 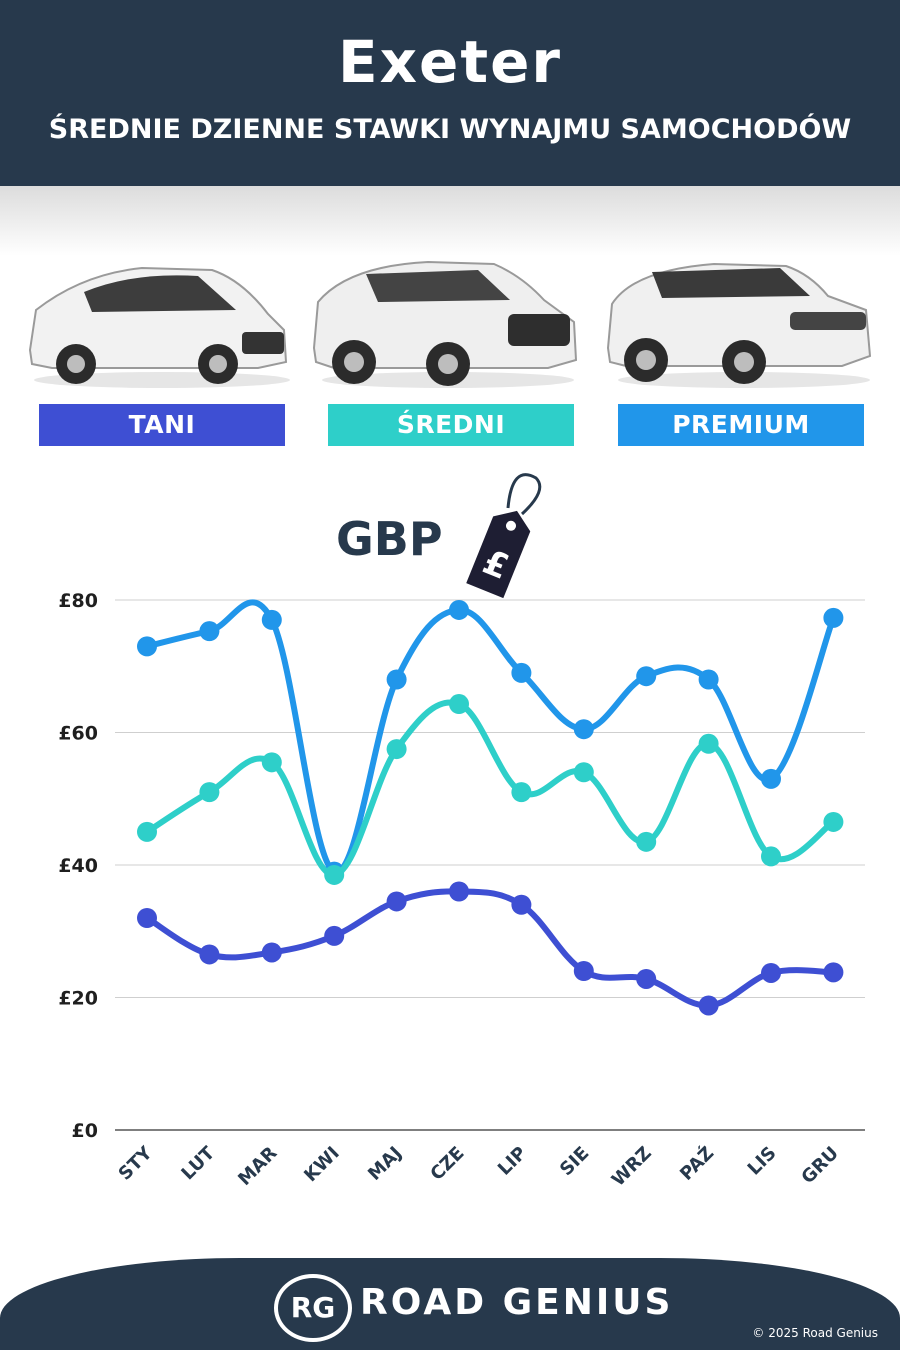 I want to click on x-tick-label: LIS, so click(x=762, y=1161).